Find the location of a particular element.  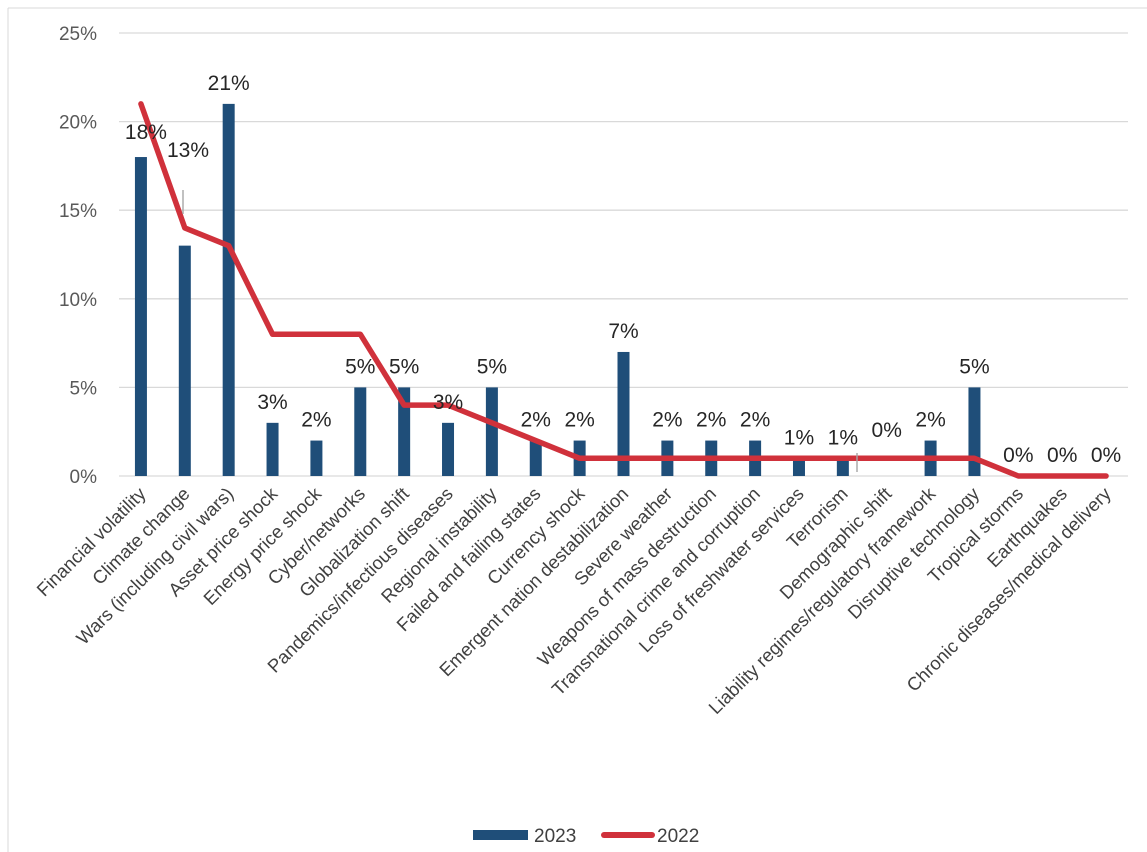

y-tick-label: 15% is located at coordinates (78, 211).